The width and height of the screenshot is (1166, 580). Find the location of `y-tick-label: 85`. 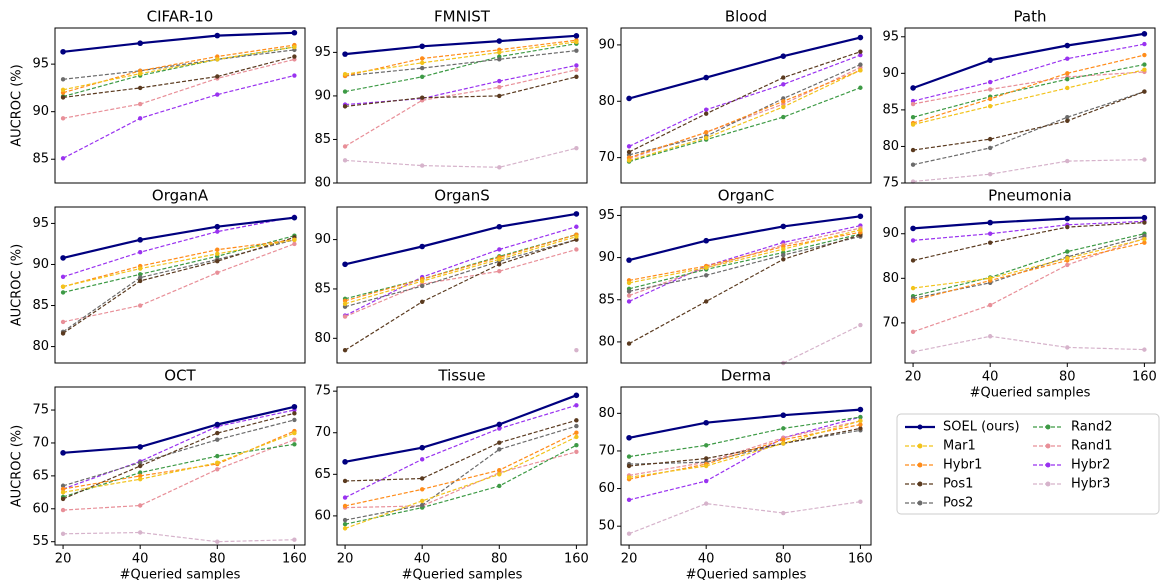

y-tick-label: 85 is located at coordinates (322, 288).